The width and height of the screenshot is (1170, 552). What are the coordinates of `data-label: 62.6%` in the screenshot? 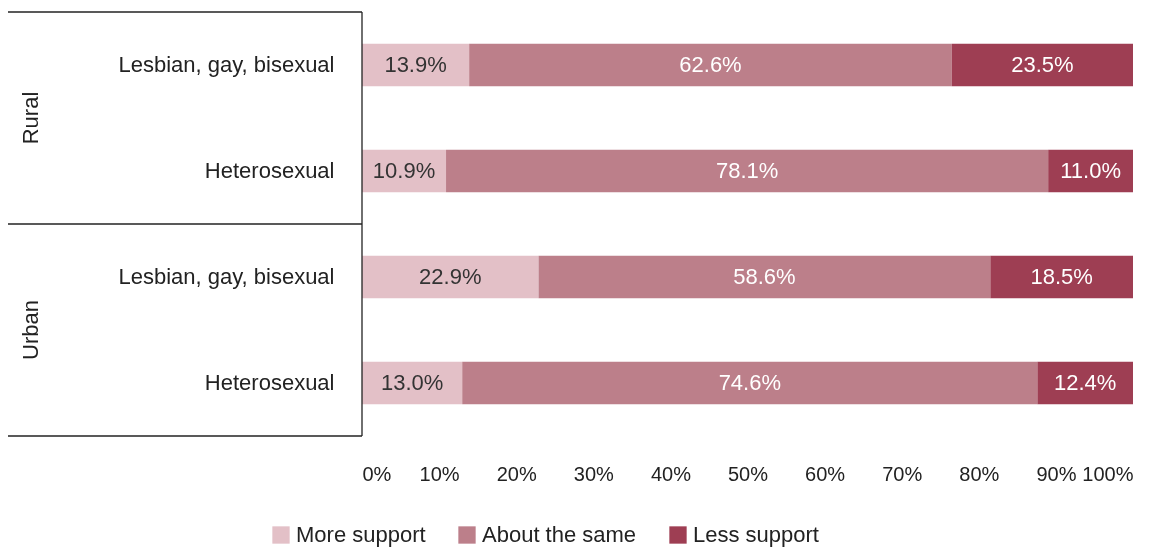 It's located at (710, 64).